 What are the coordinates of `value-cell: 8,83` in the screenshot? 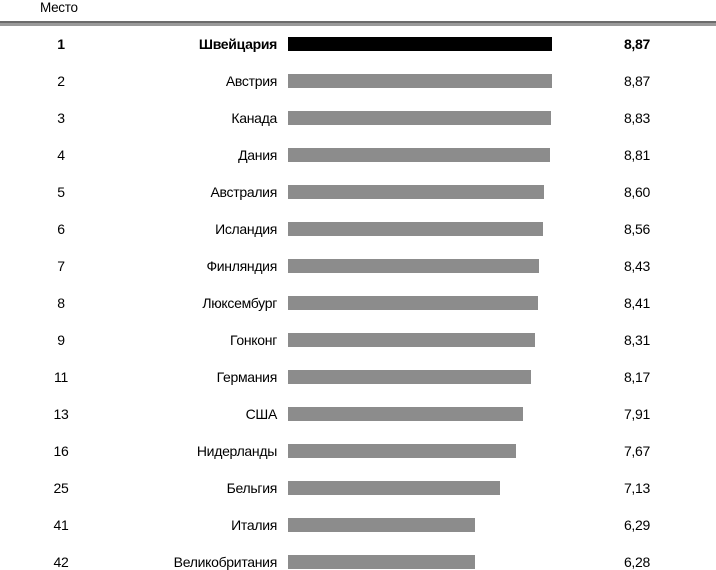 It's located at (636, 117).